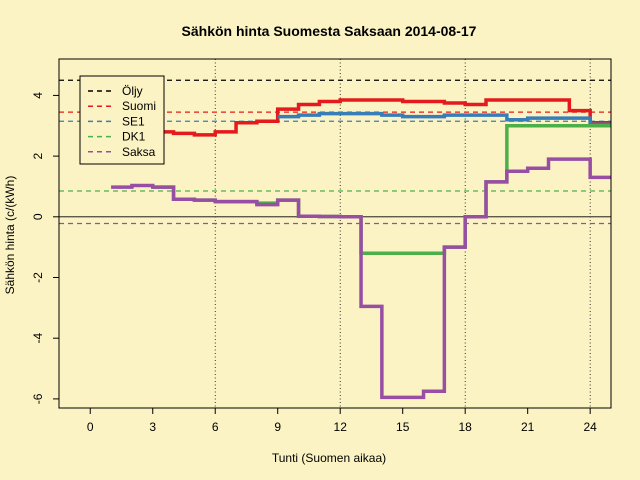  I want to click on x-tick-label: 9, so click(277, 427).